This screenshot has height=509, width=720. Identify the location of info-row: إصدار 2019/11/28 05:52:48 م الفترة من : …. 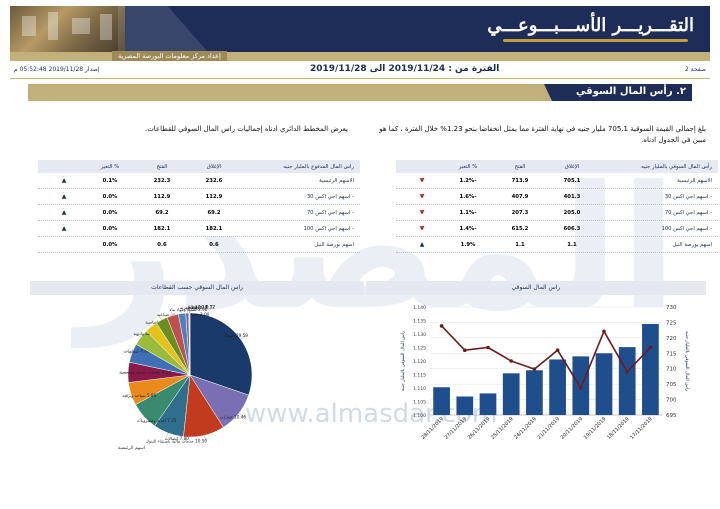
(360, 70).